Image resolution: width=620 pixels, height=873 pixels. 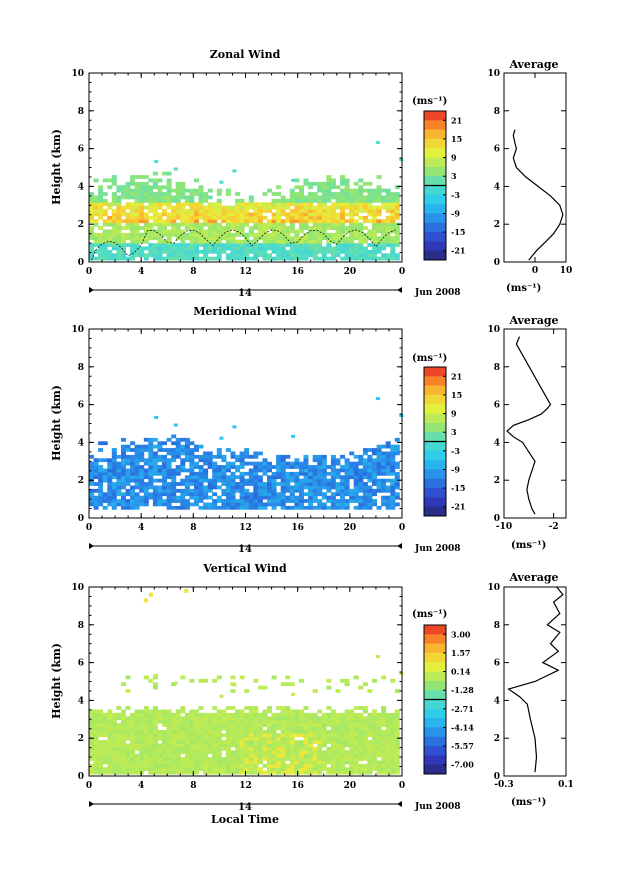 What do you see at coordinates (456, 120) in the screenshot?
I see `colorbar-tick-label: 21` at bounding box center [456, 120].